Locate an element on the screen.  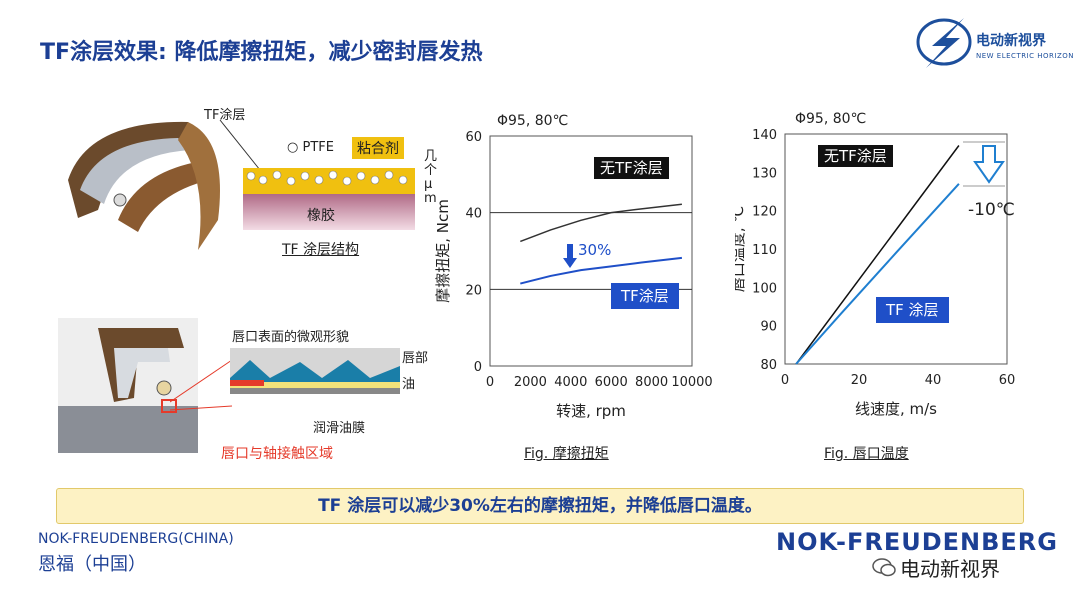
chart2-plot-frame is located at coordinates (896, 249).